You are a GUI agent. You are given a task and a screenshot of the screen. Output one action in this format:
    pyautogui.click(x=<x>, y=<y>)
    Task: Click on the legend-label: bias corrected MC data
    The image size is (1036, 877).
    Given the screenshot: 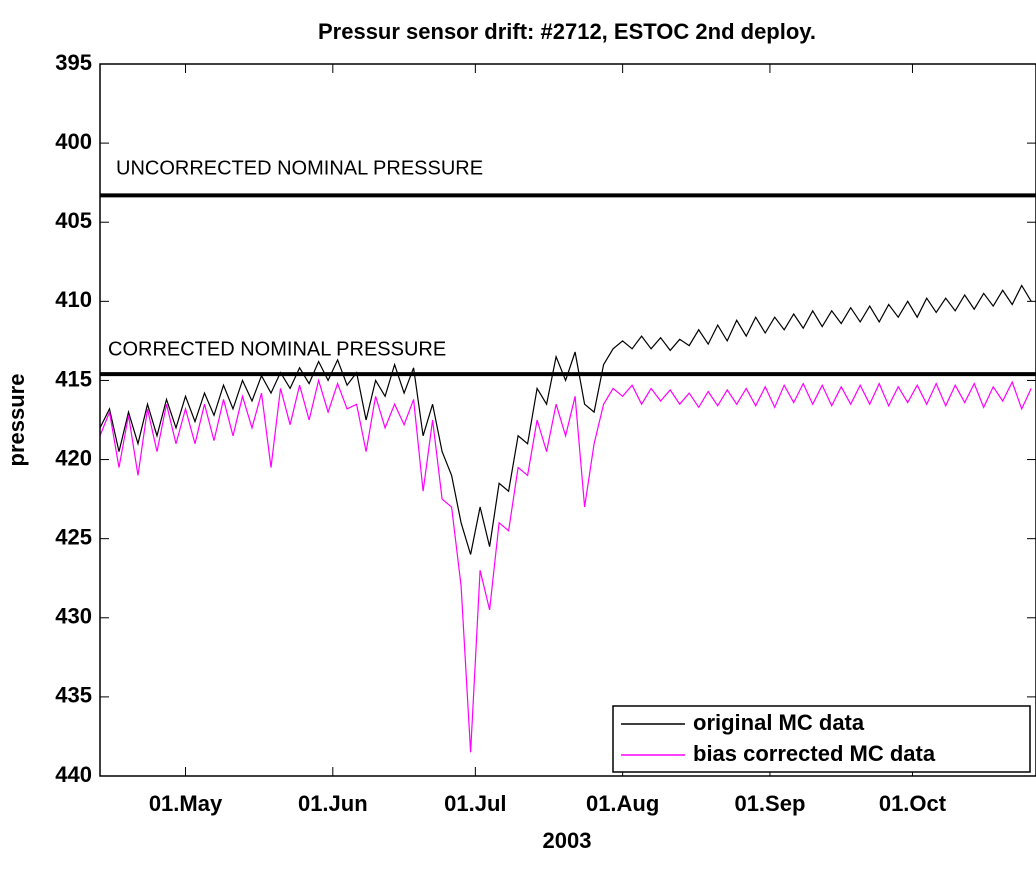 What is the action you would take?
    pyautogui.click(x=814, y=753)
    